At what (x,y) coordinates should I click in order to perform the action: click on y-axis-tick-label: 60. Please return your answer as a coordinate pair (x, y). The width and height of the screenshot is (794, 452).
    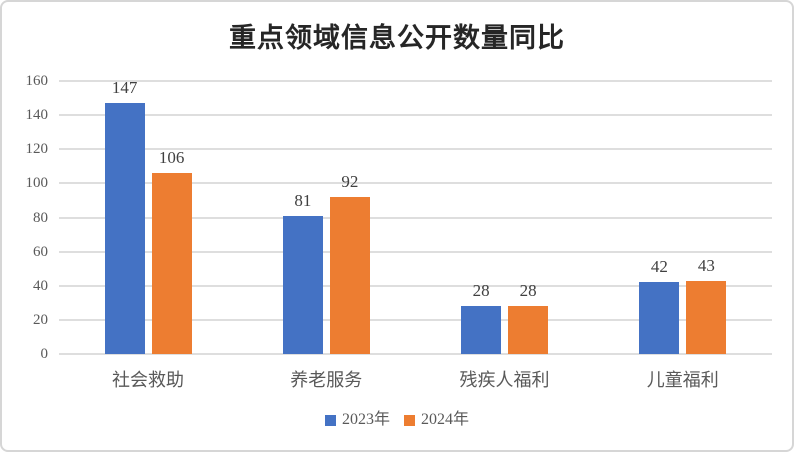
    Looking at the image, I should click on (40, 251).